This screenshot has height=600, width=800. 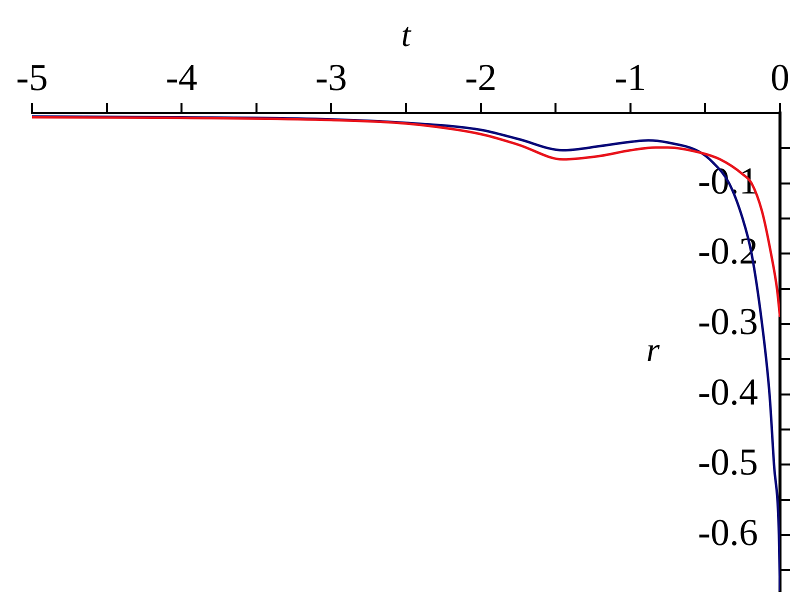 What do you see at coordinates (780, 78) in the screenshot?
I see `x-tick-label: 0` at bounding box center [780, 78].